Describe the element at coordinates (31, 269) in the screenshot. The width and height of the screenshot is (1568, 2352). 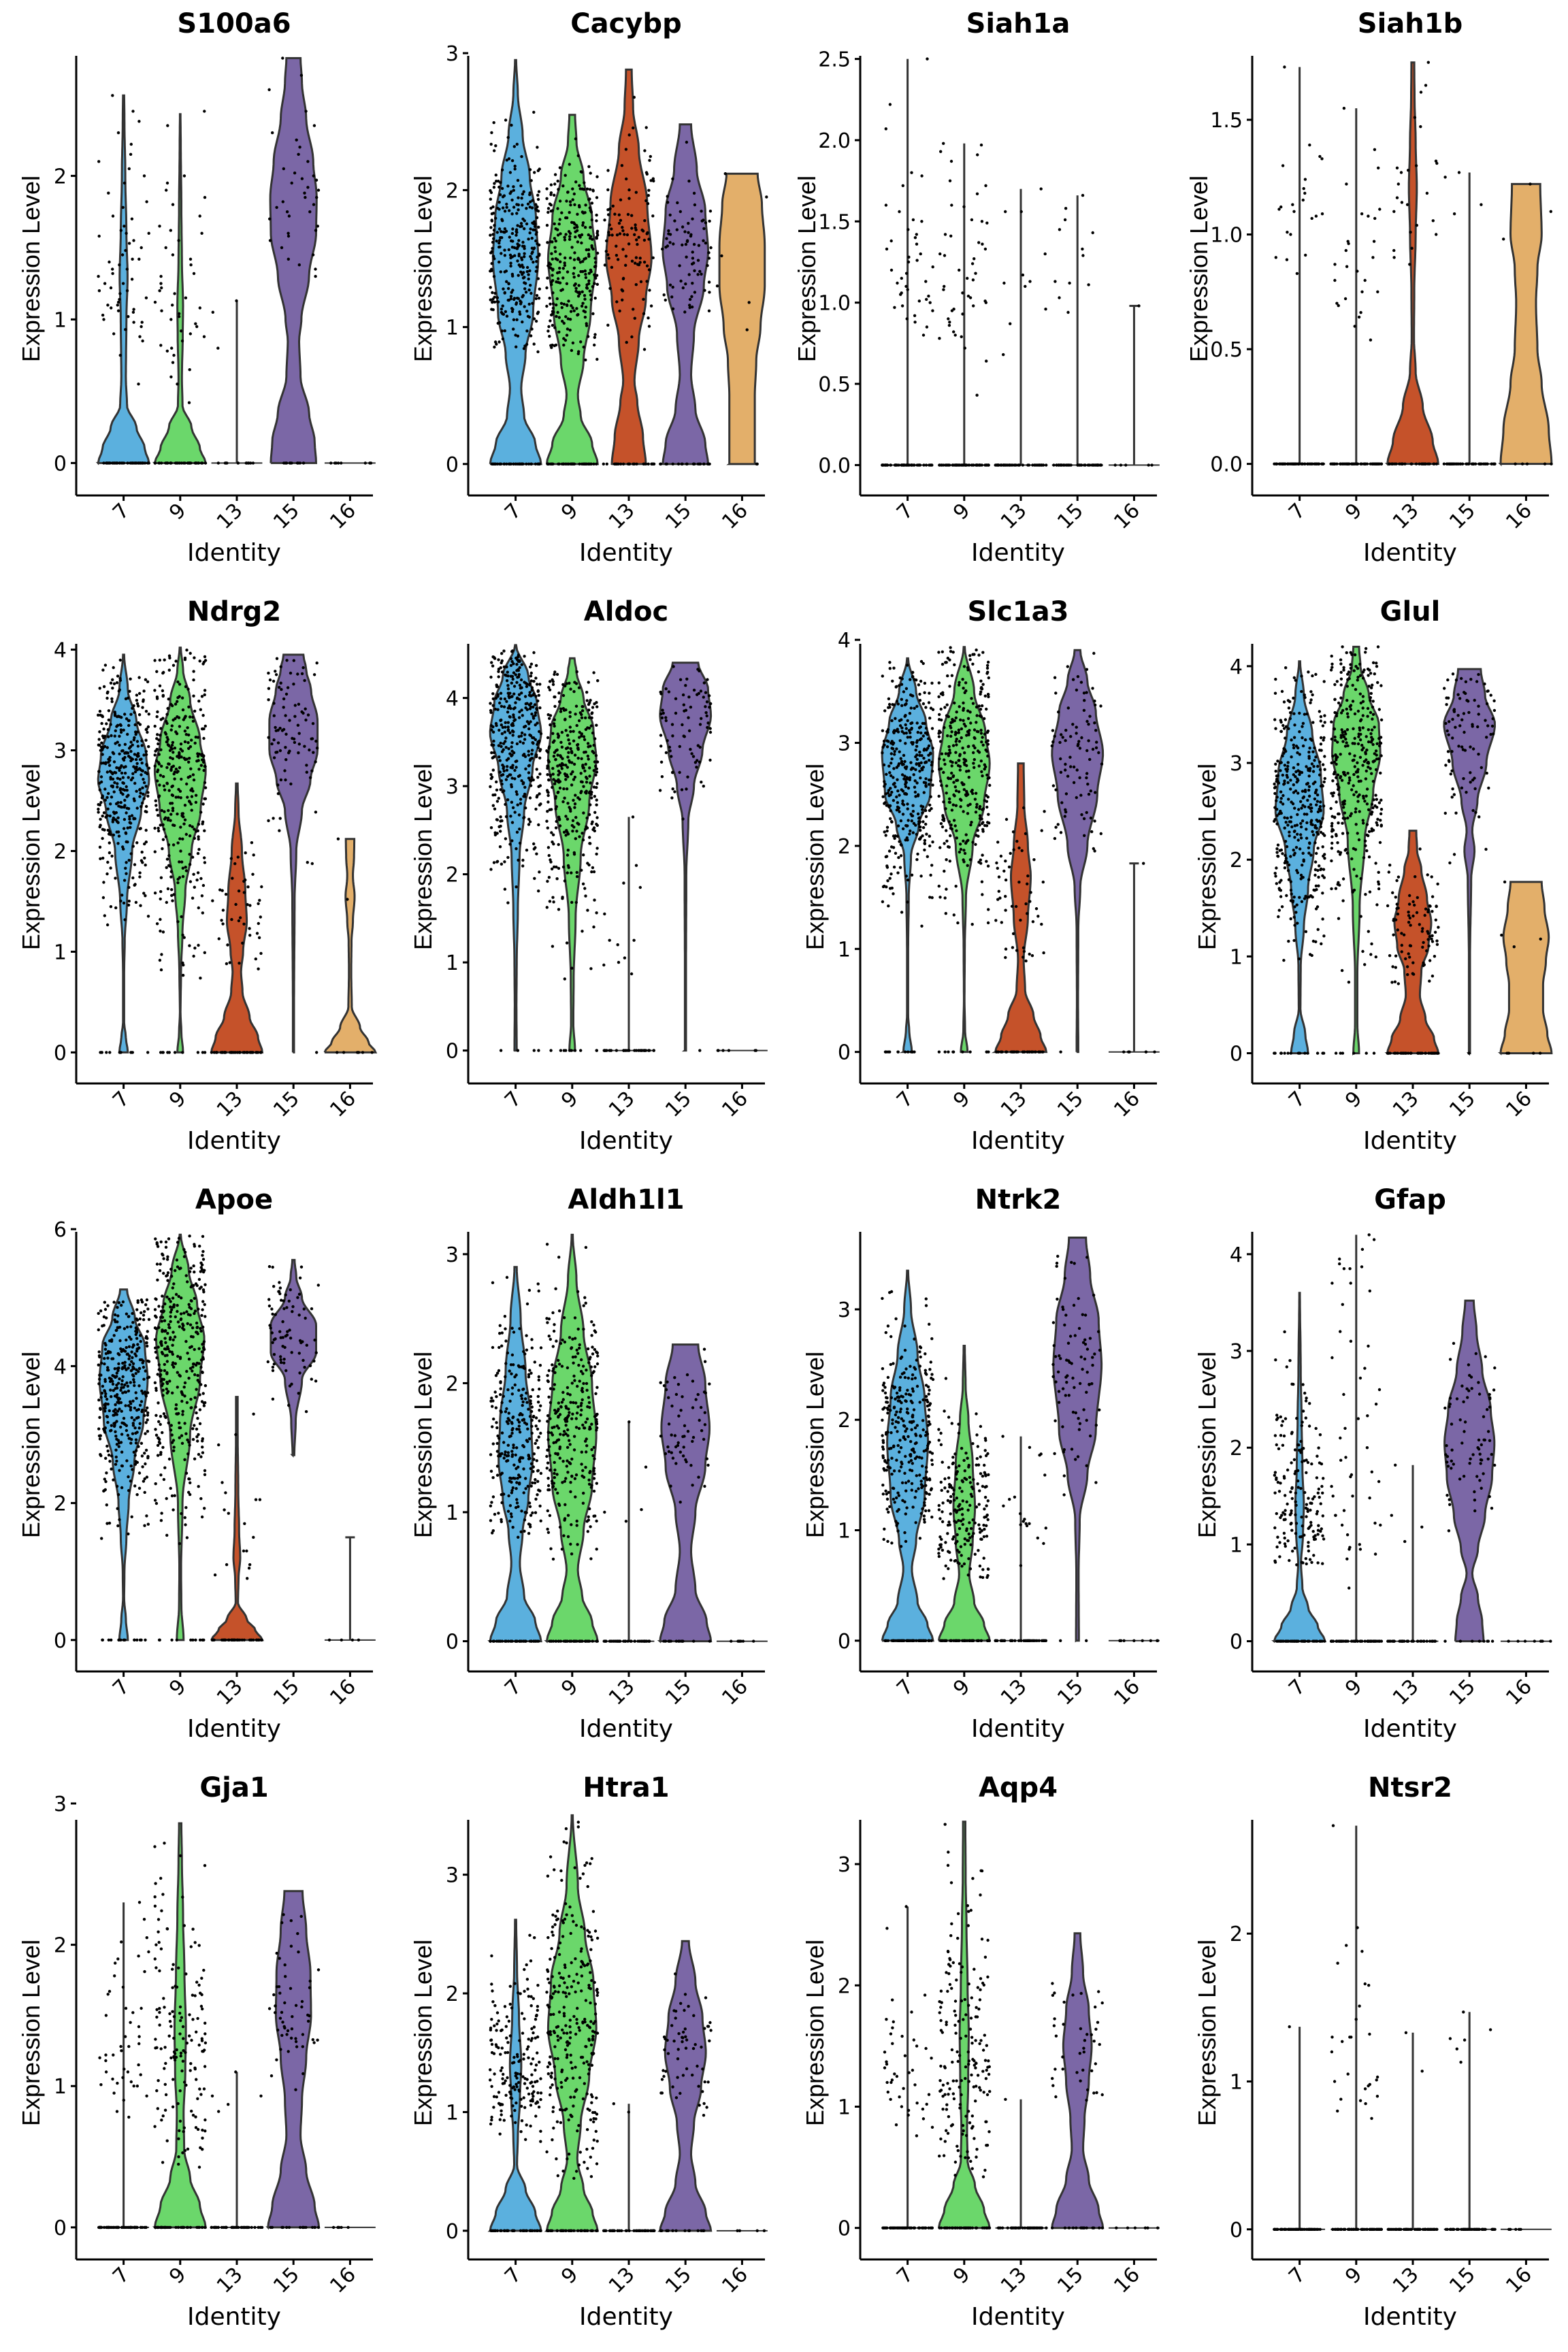
I see `y-axis-label: Expression Level` at that location.